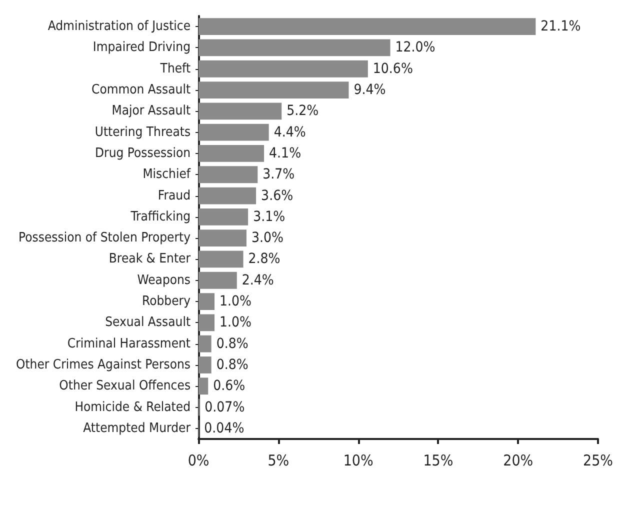 The image size is (637, 517). I want to click on y-tick-label: Break & Enter, so click(149, 259).